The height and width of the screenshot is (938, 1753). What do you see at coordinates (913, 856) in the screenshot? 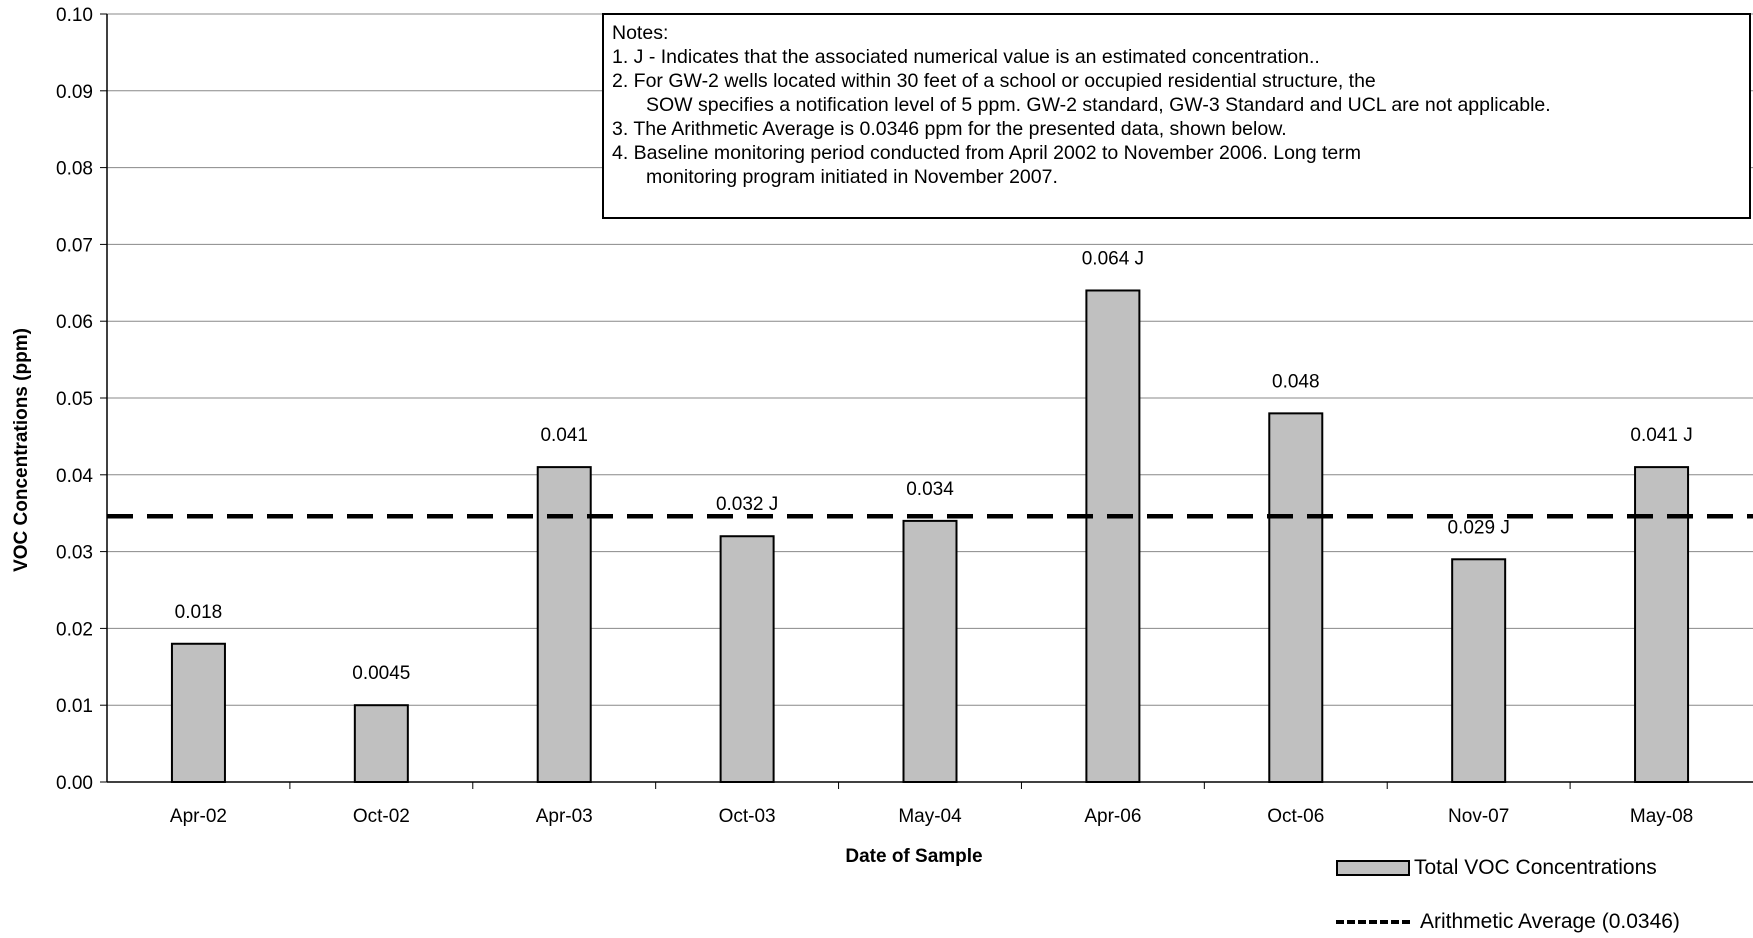
I see `x-axis-title: Date of Sample` at bounding box center [913, 856].